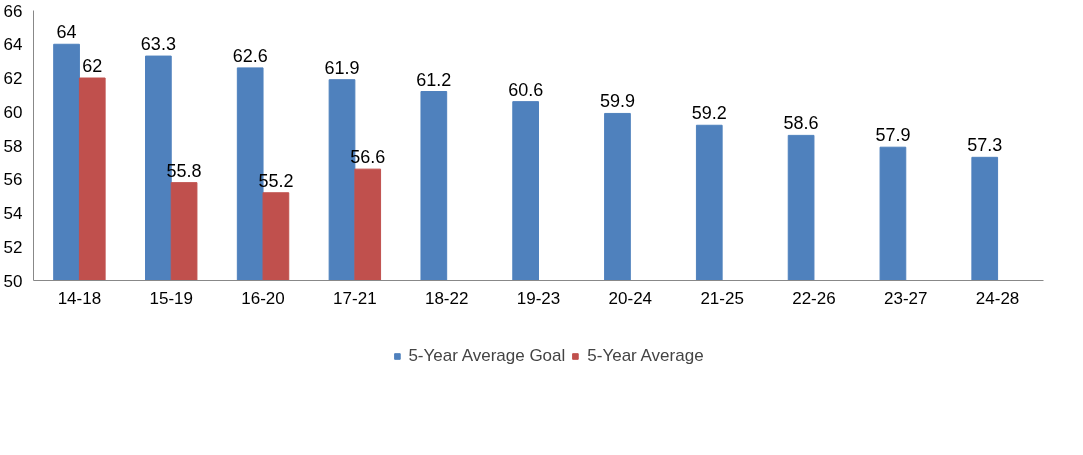 This screenshot has height=455, width=1083. What do you see at coordinates (355, 298) in the screenshot?
I see `x-tick-label: 17-21` at bounding box center [355, 298].